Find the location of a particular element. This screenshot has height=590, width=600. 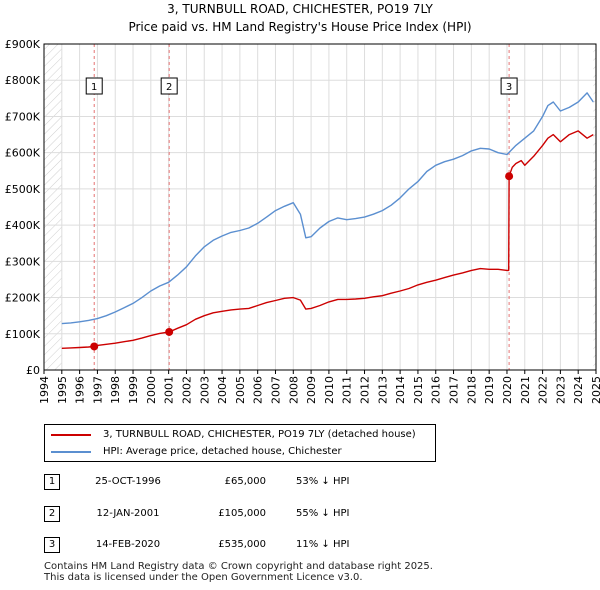

x-tick-label: 1997 is located at coordinates (97, 390).